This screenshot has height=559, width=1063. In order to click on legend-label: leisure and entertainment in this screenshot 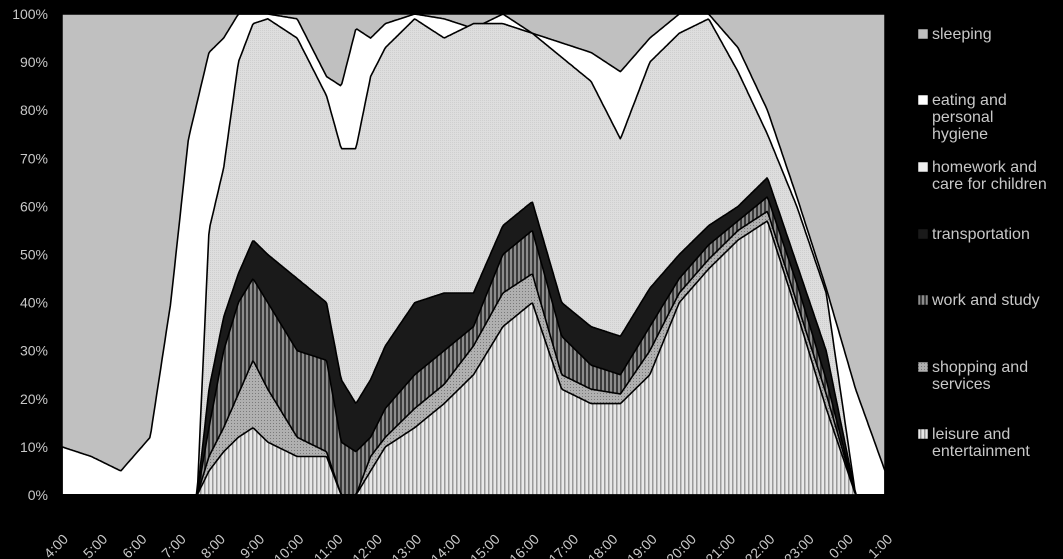, I will do `click(981, 443)`.